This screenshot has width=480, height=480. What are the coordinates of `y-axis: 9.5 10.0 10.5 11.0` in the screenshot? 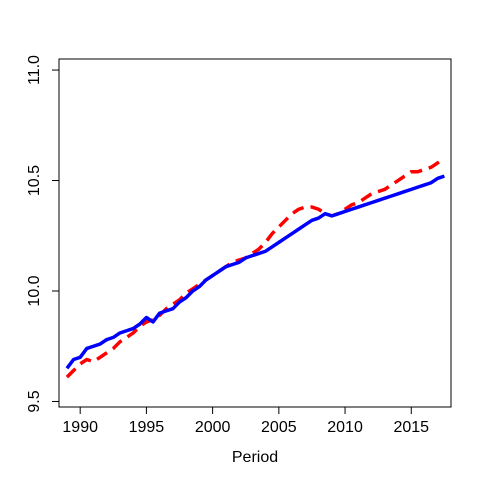 It's located at (43, 234).